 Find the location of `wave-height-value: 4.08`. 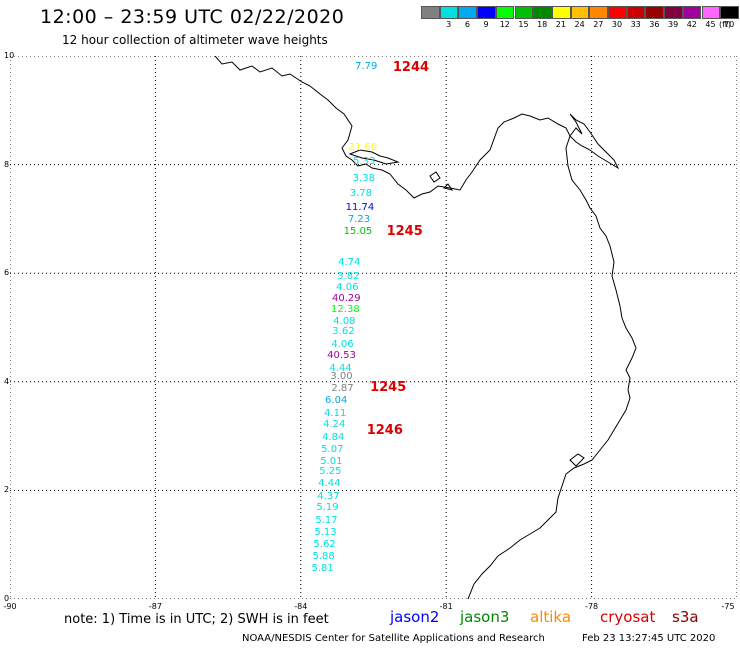

wave-height-value: 4.08 is located at coordinates (344, 321).